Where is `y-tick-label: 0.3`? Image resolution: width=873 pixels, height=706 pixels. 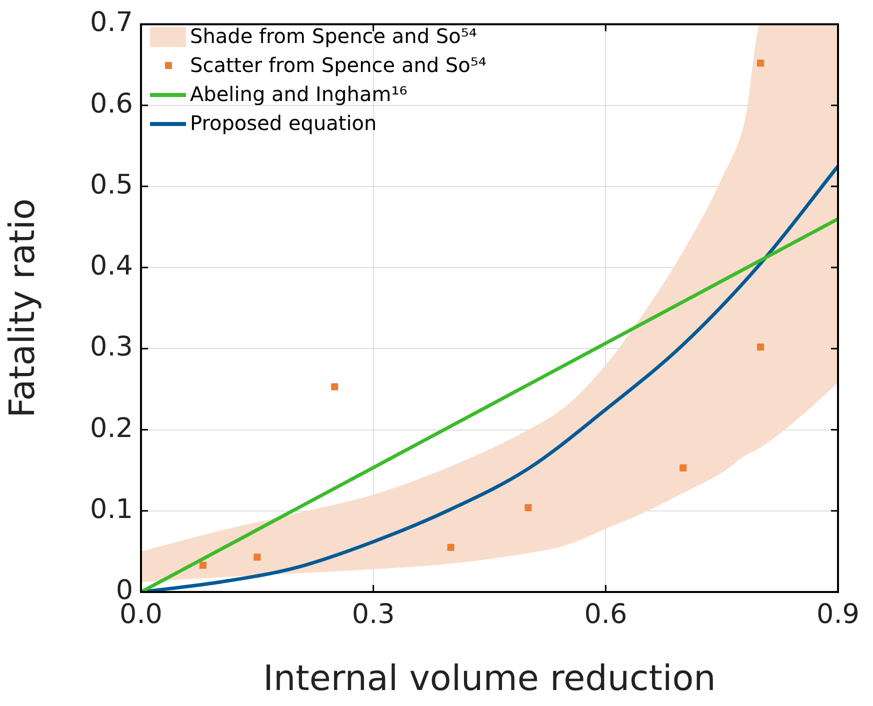 y-tick-label: 0.3 is located at coordinates (111, 347).